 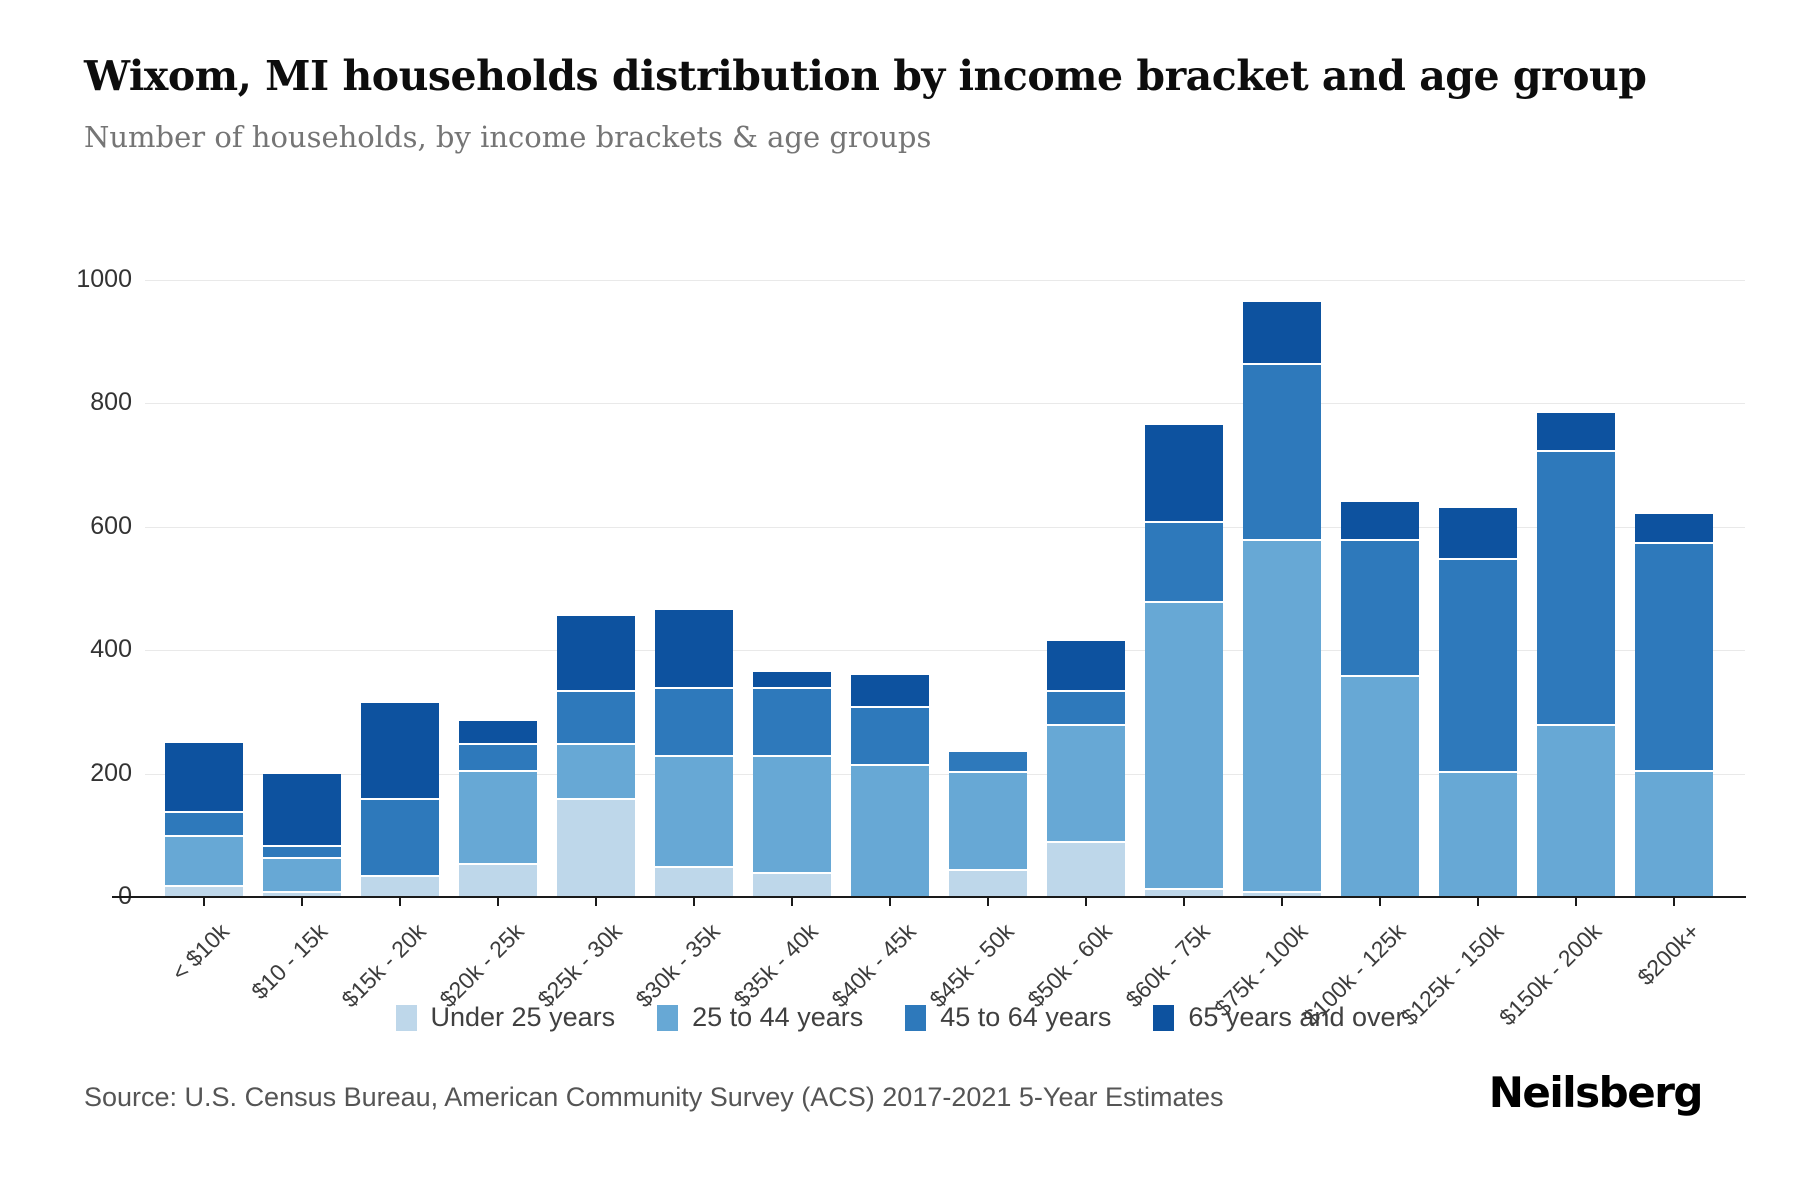 What do you see at coordinates (111, 525) in the screenshot?
I see `y-axis-tick-label: 600` at bounding box center [111, 525].